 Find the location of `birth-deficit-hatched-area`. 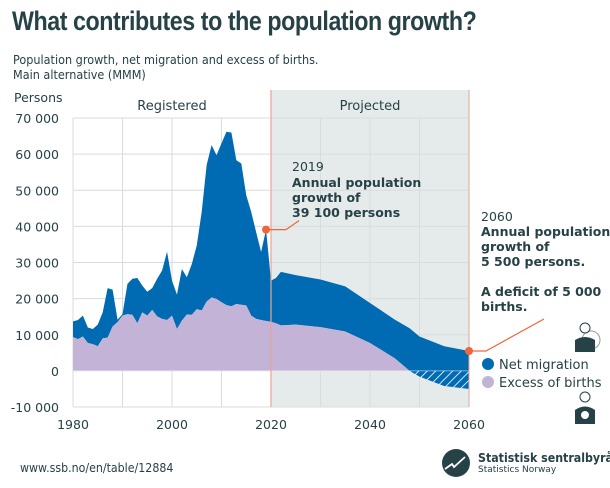

birth-deficit-hatched-area is located at coordinates (271, 379).